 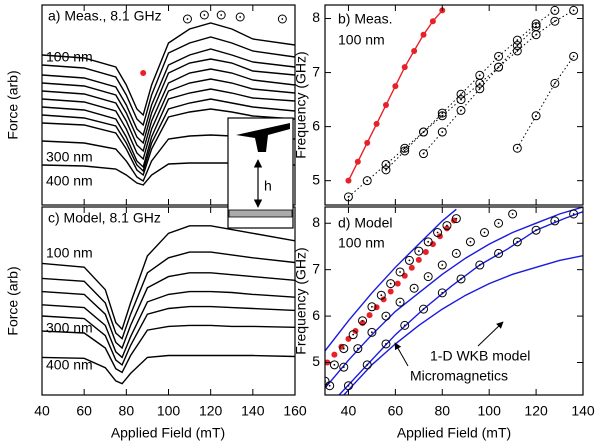 What do you see at coordinates (316, 315) in the screenshot?
I see `y-tick-label: 6` at bounding box center [316, 315].